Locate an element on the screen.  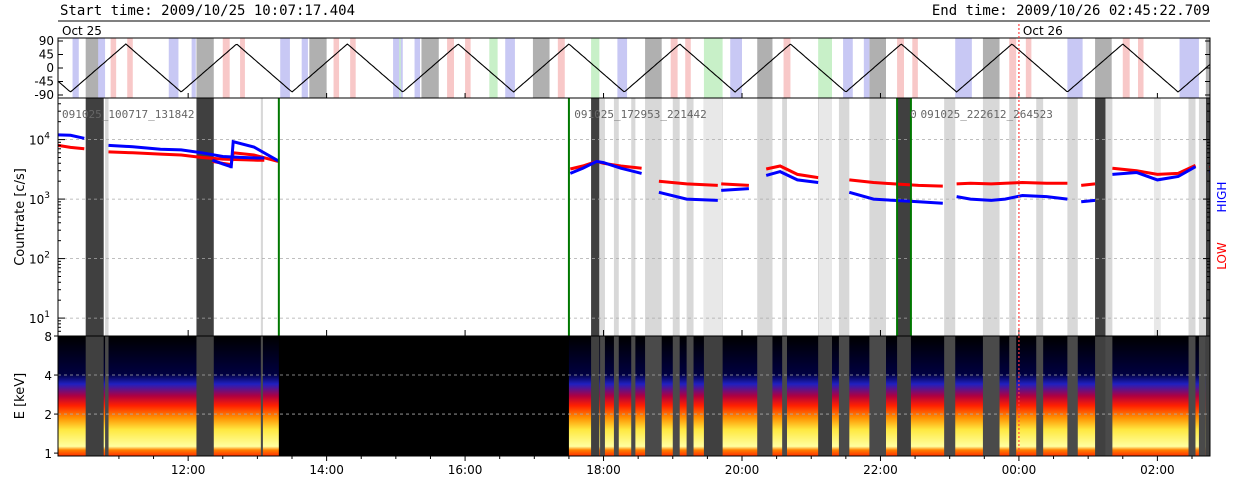
flare-id-label: 091025_222612_264523 is located at coordinates (986, 114).